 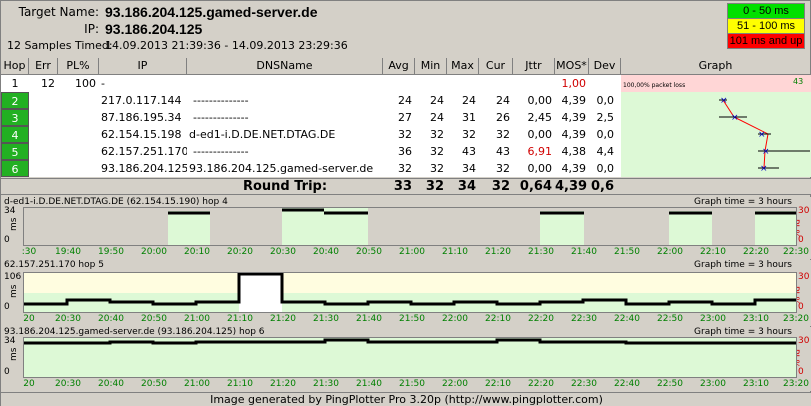 I want to click on hop-number: 5, so click(x=15, y=151).